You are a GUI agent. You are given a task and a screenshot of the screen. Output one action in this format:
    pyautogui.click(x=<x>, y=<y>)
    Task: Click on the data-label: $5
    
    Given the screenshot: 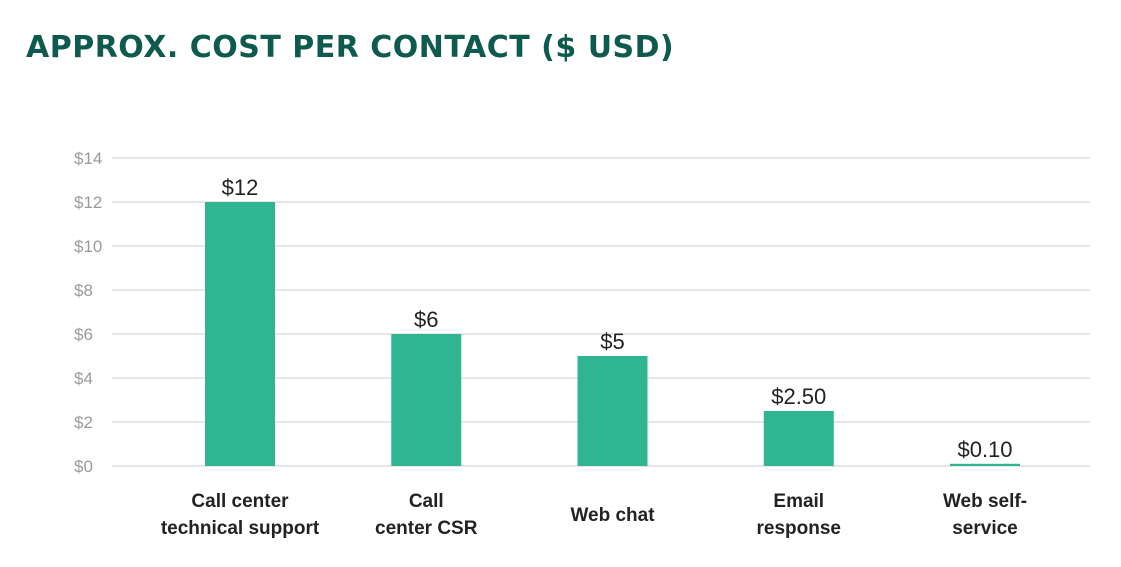 What is the action you would take?
    pyautogui.click(x=612, y=341)
    